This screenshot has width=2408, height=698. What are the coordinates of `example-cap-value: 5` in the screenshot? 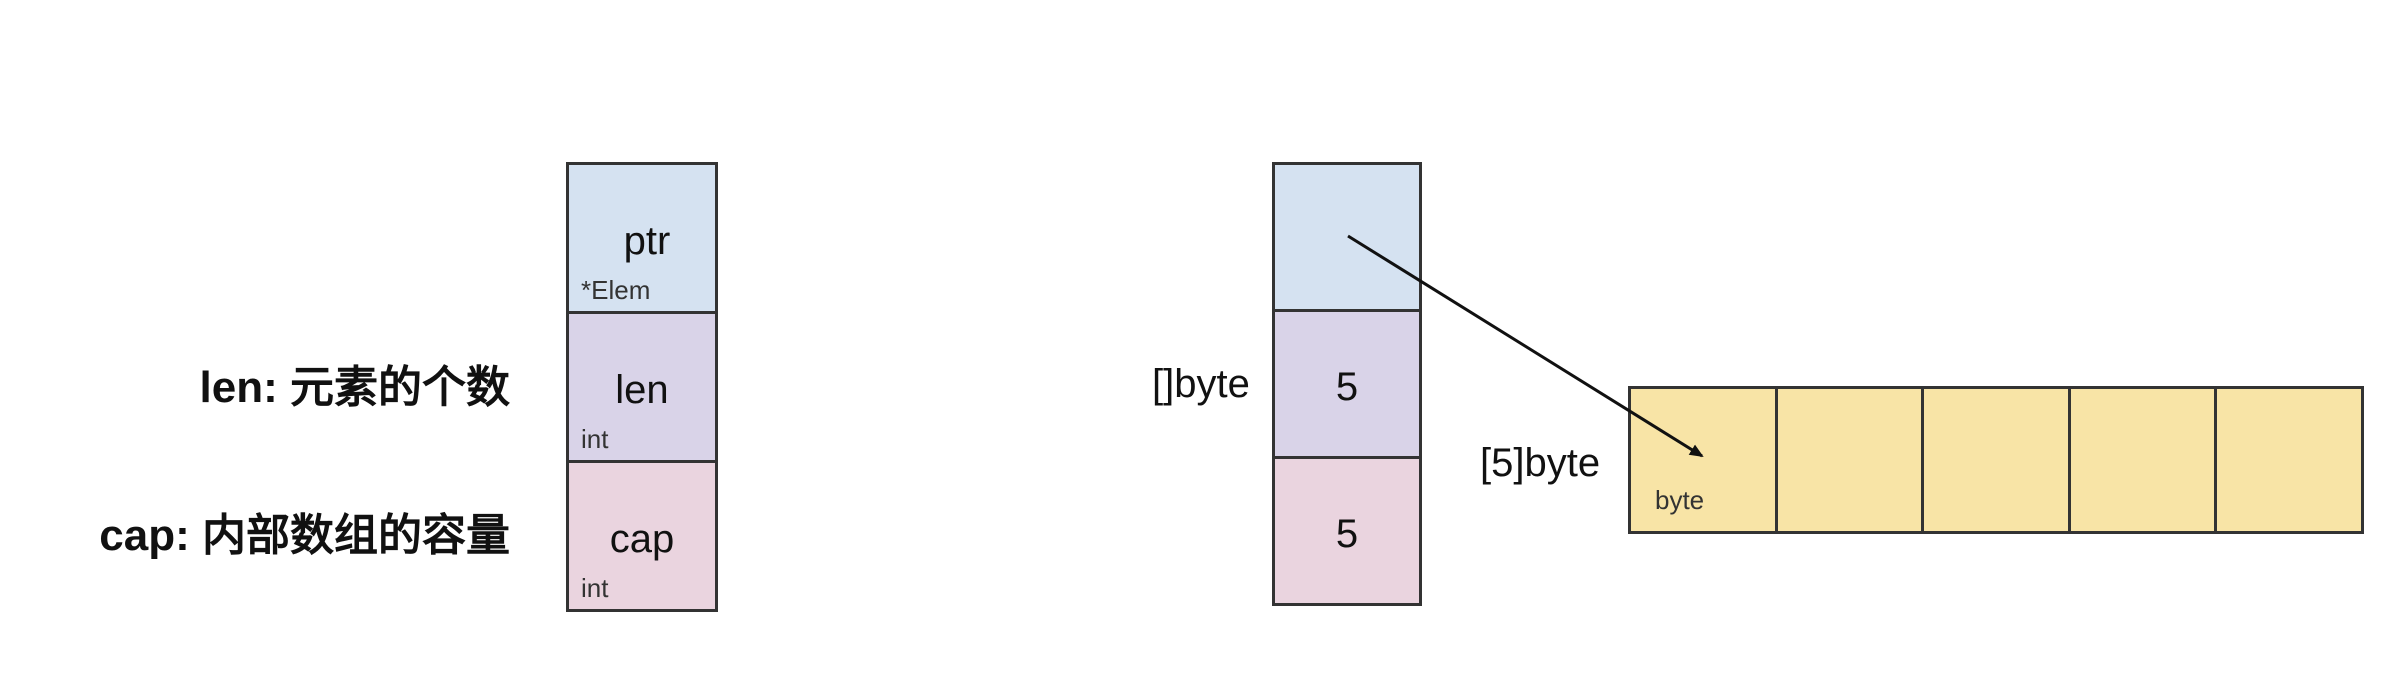 It's located at (1347, 534).